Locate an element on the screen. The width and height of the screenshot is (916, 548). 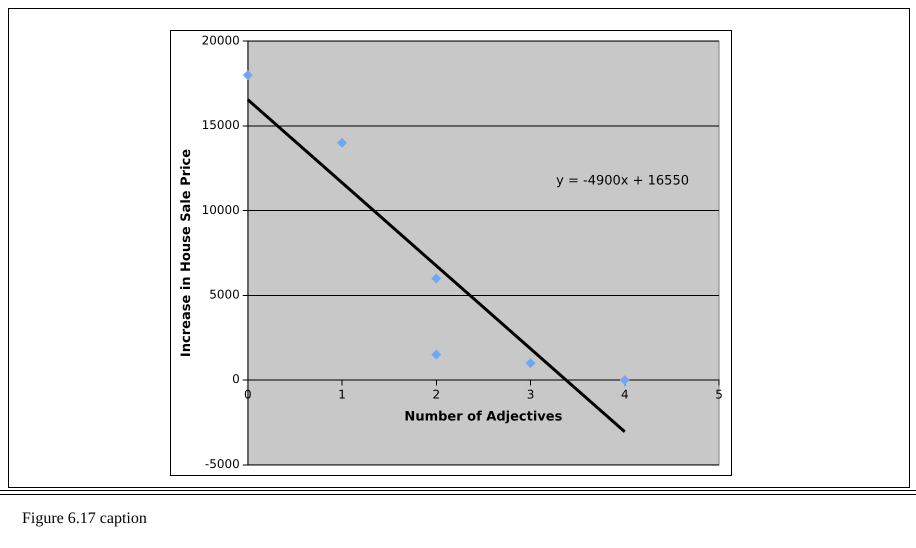
y-tick-label: 20000 is located at coordinates (221, 40).